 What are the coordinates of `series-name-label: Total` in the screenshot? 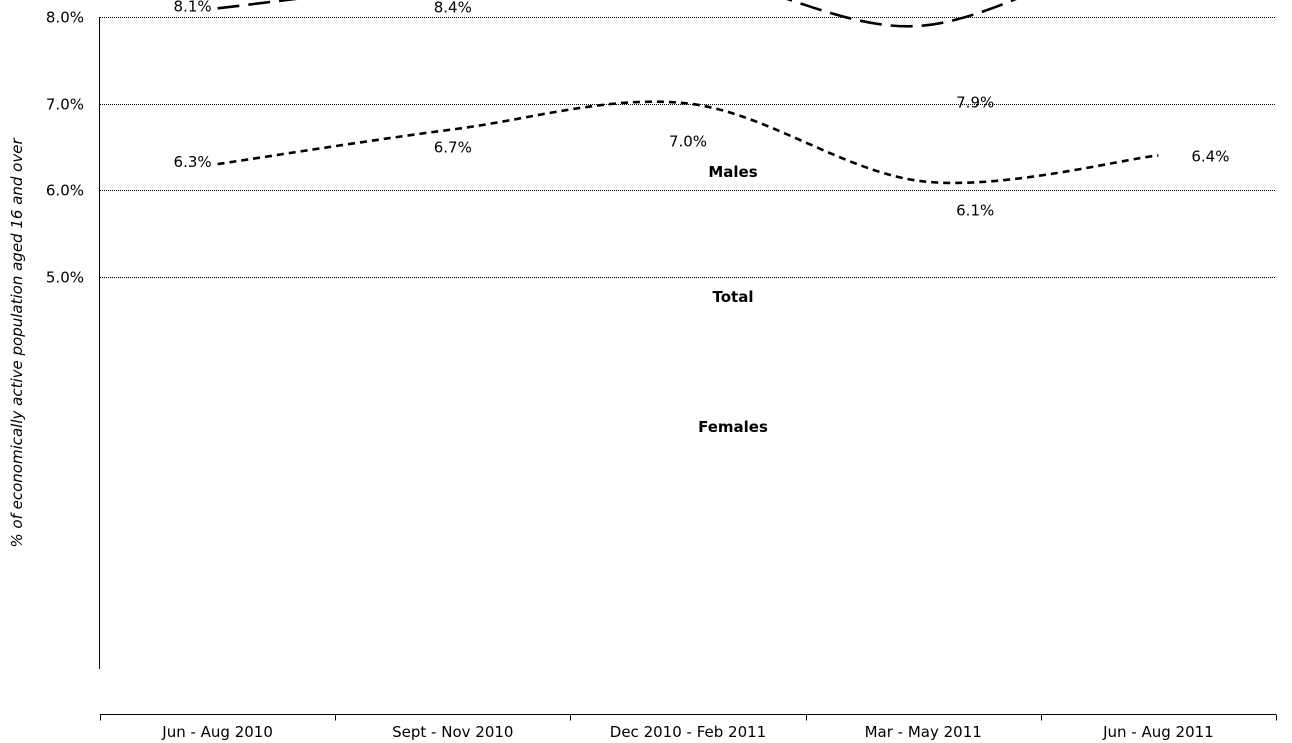 It's located at (733, 297).